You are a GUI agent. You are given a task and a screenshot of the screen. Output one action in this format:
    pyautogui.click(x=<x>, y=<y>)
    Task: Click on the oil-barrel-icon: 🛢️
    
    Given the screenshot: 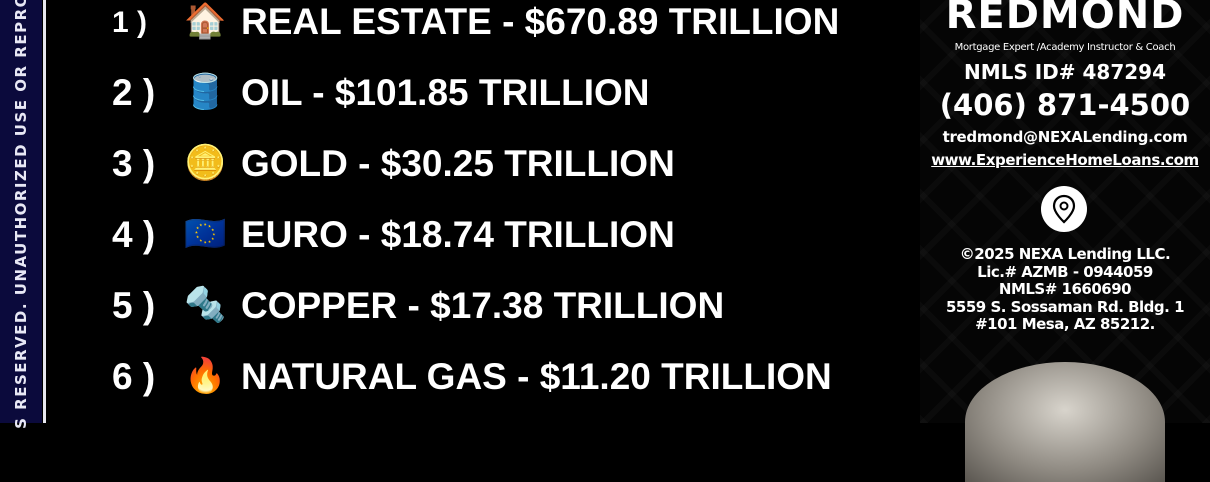 What is the action you would take?
    pyautogui.click(x=205, y=92)
    